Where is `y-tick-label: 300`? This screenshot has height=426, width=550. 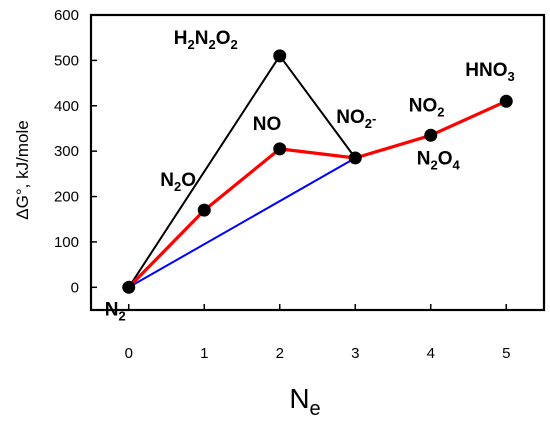
y-tick-label: 300 is located at coordinates (66, 151).